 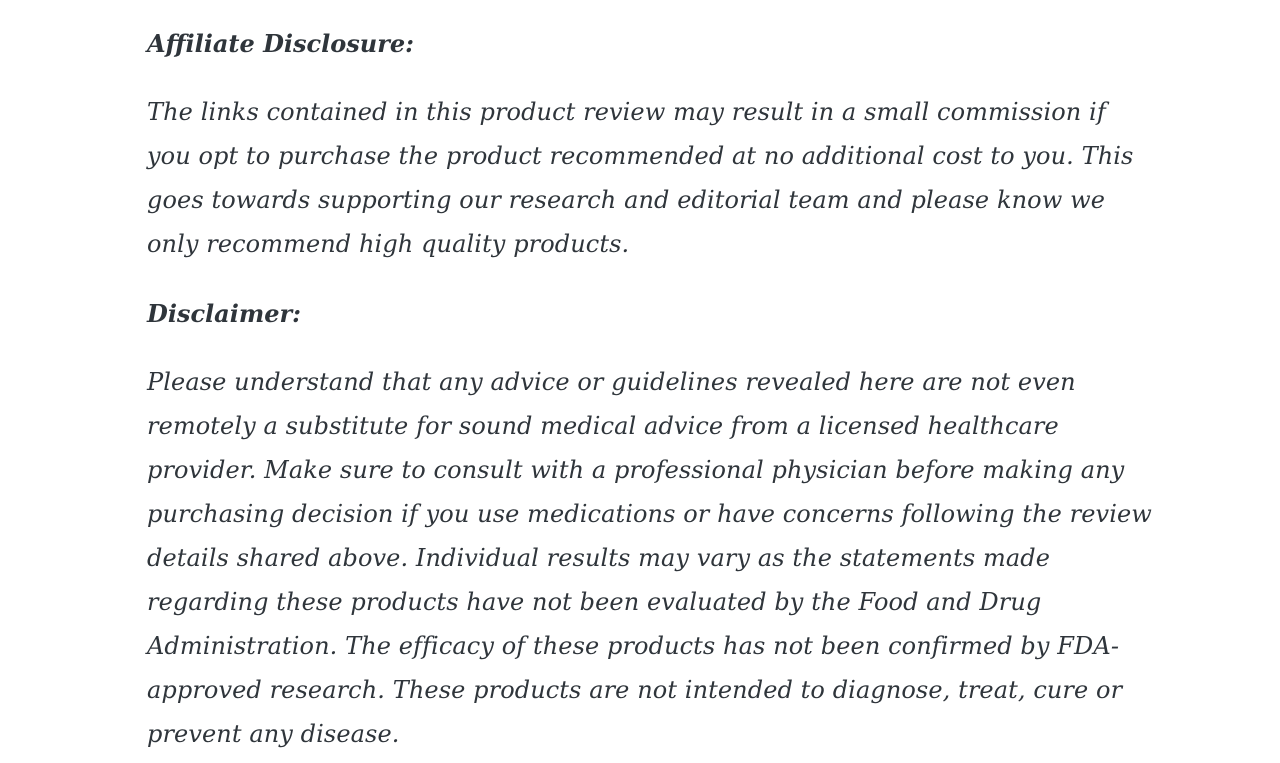 I want to click on disclaimer-heading: Disclaimer:, so click(x=224, y=313).